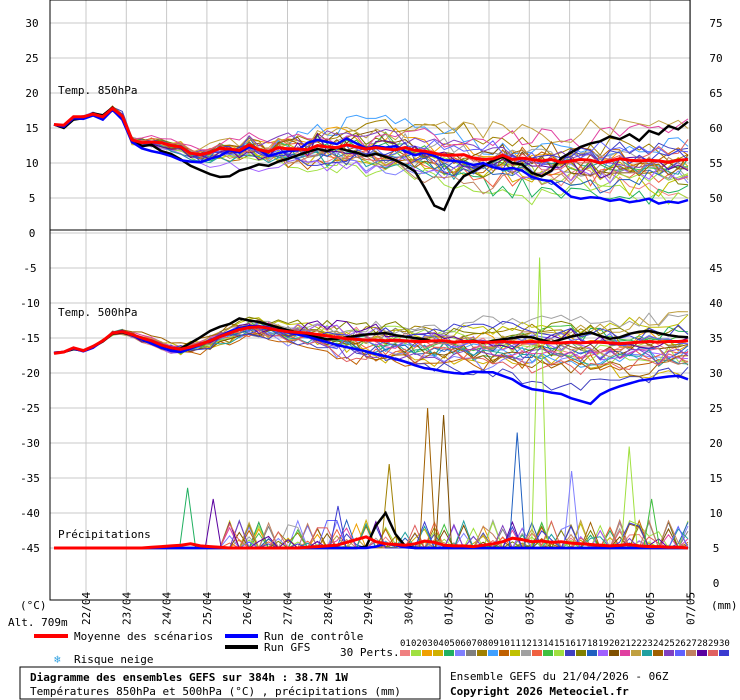  Describe the element at coordinates (614, 644) in the screenshot. I see `pert-number: 20` at that location.